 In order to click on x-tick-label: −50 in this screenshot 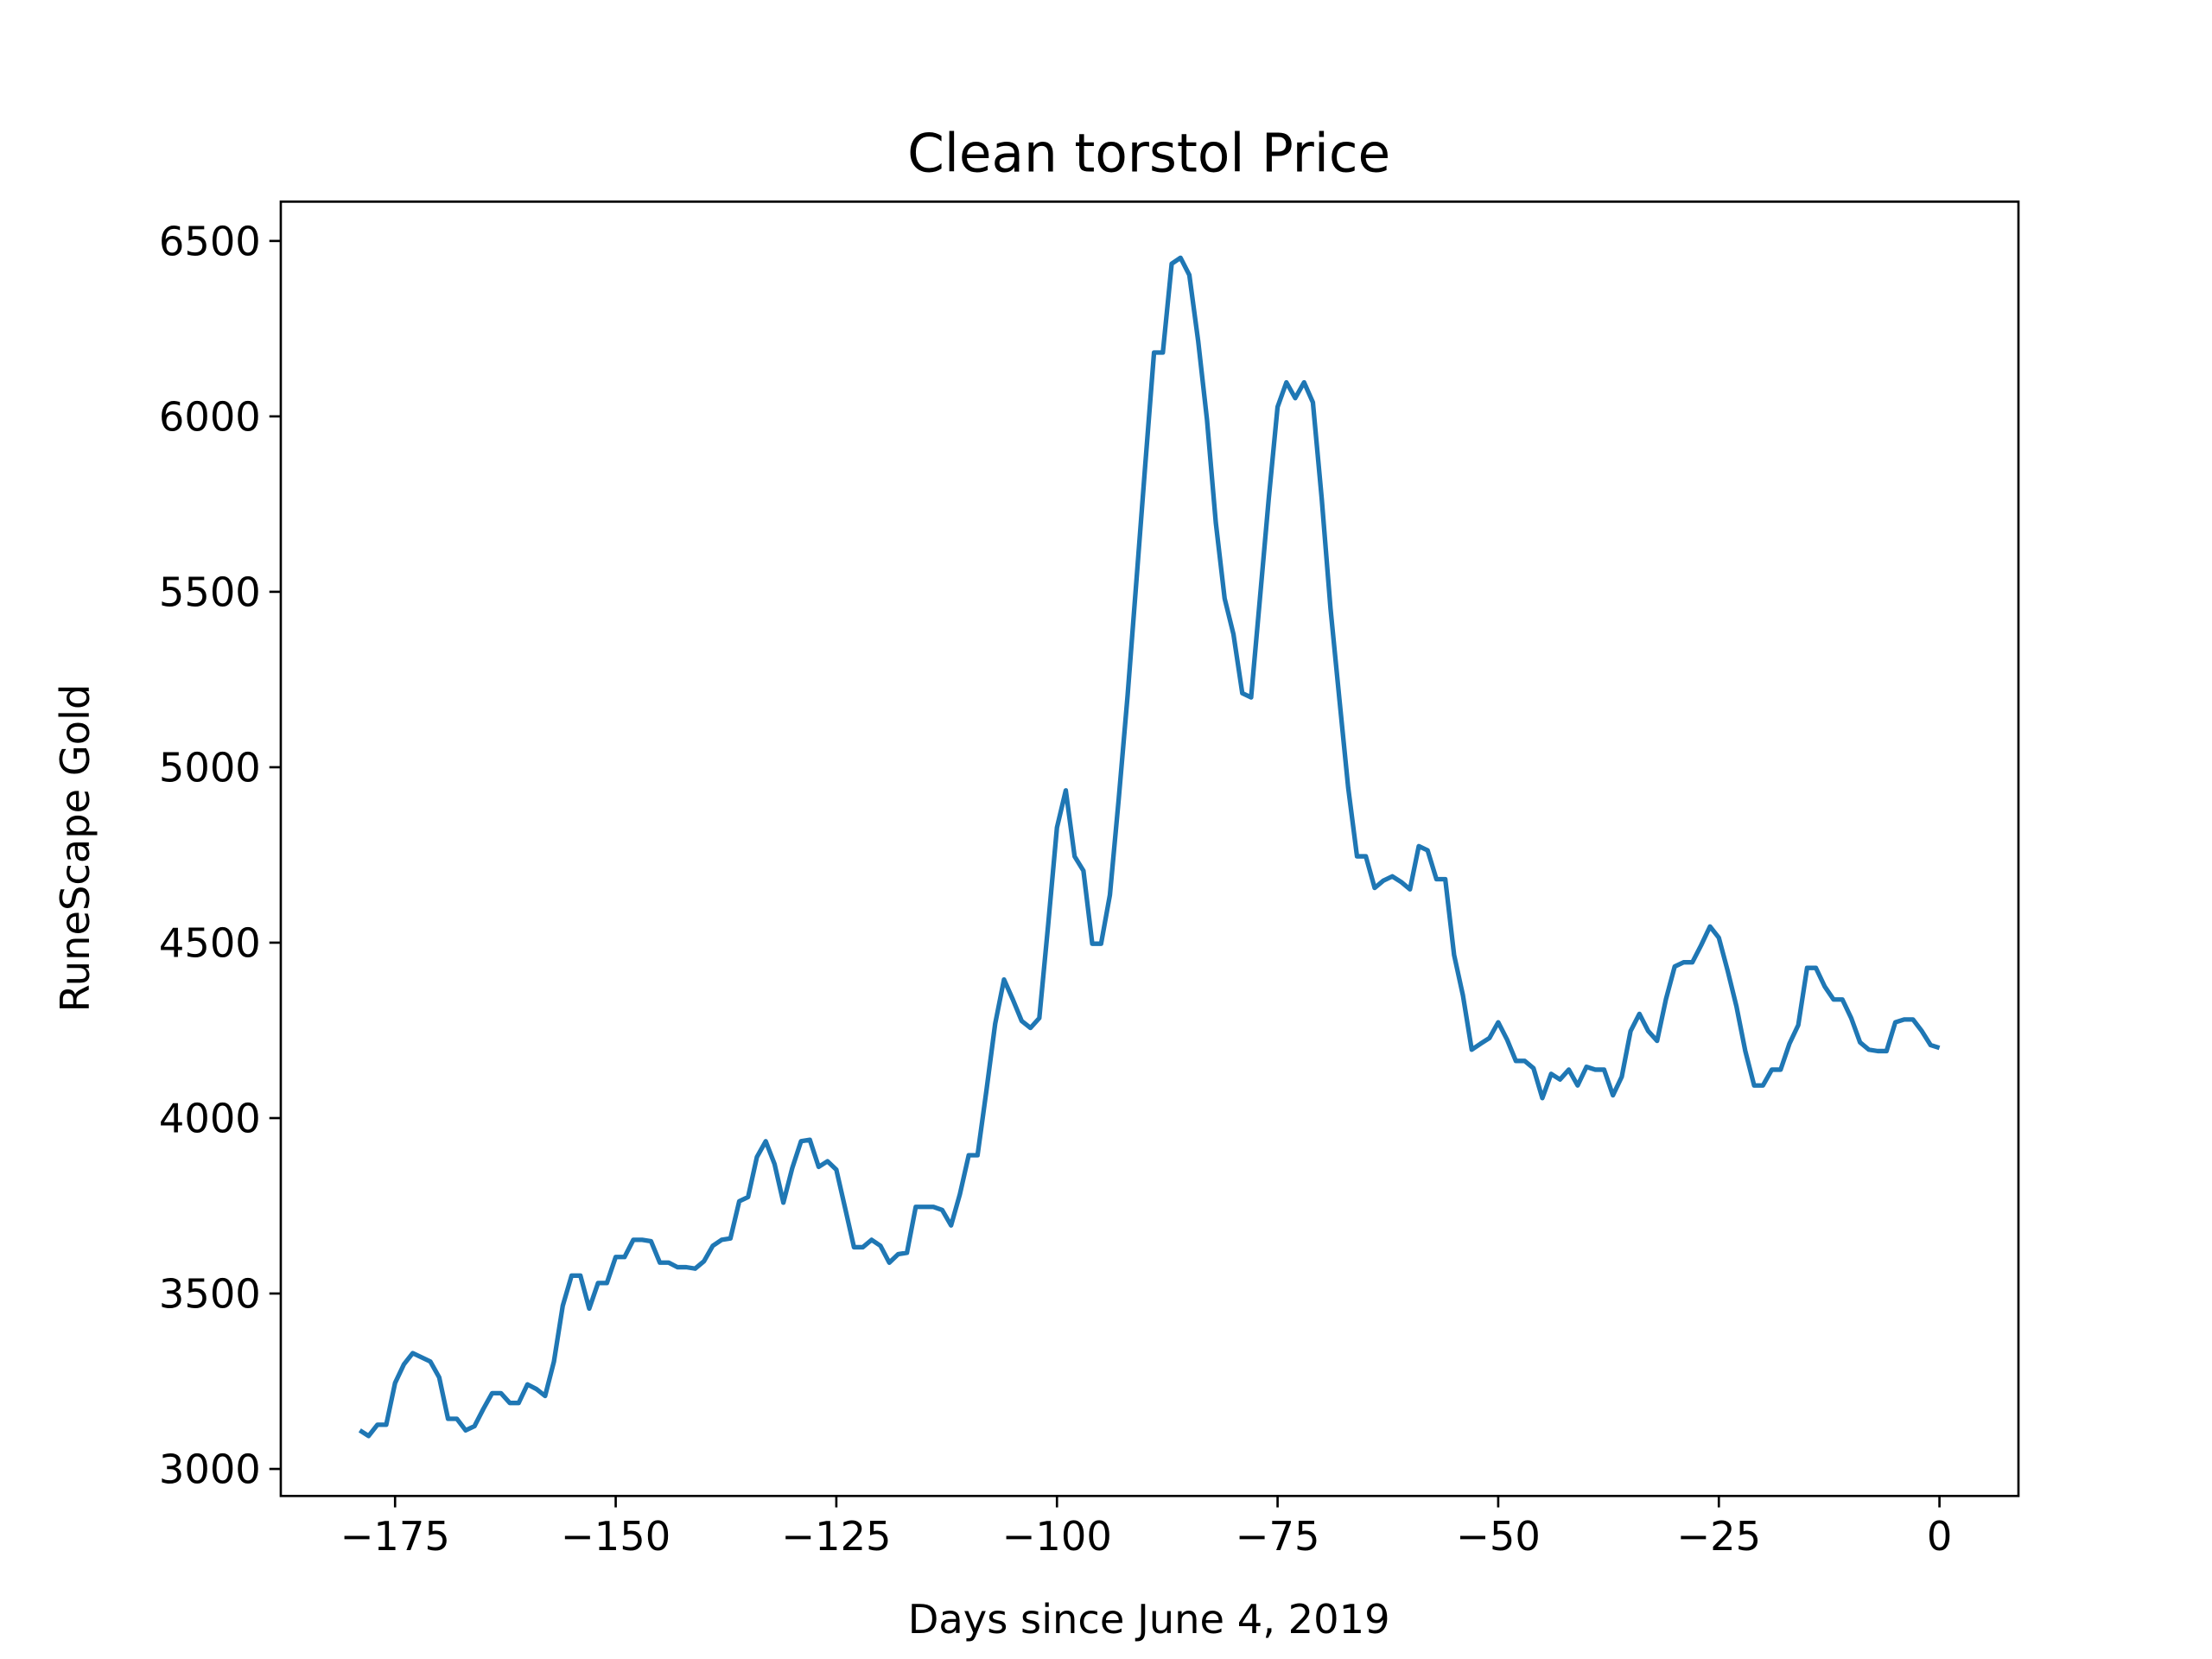, I will do `click(1498, 1536)`.